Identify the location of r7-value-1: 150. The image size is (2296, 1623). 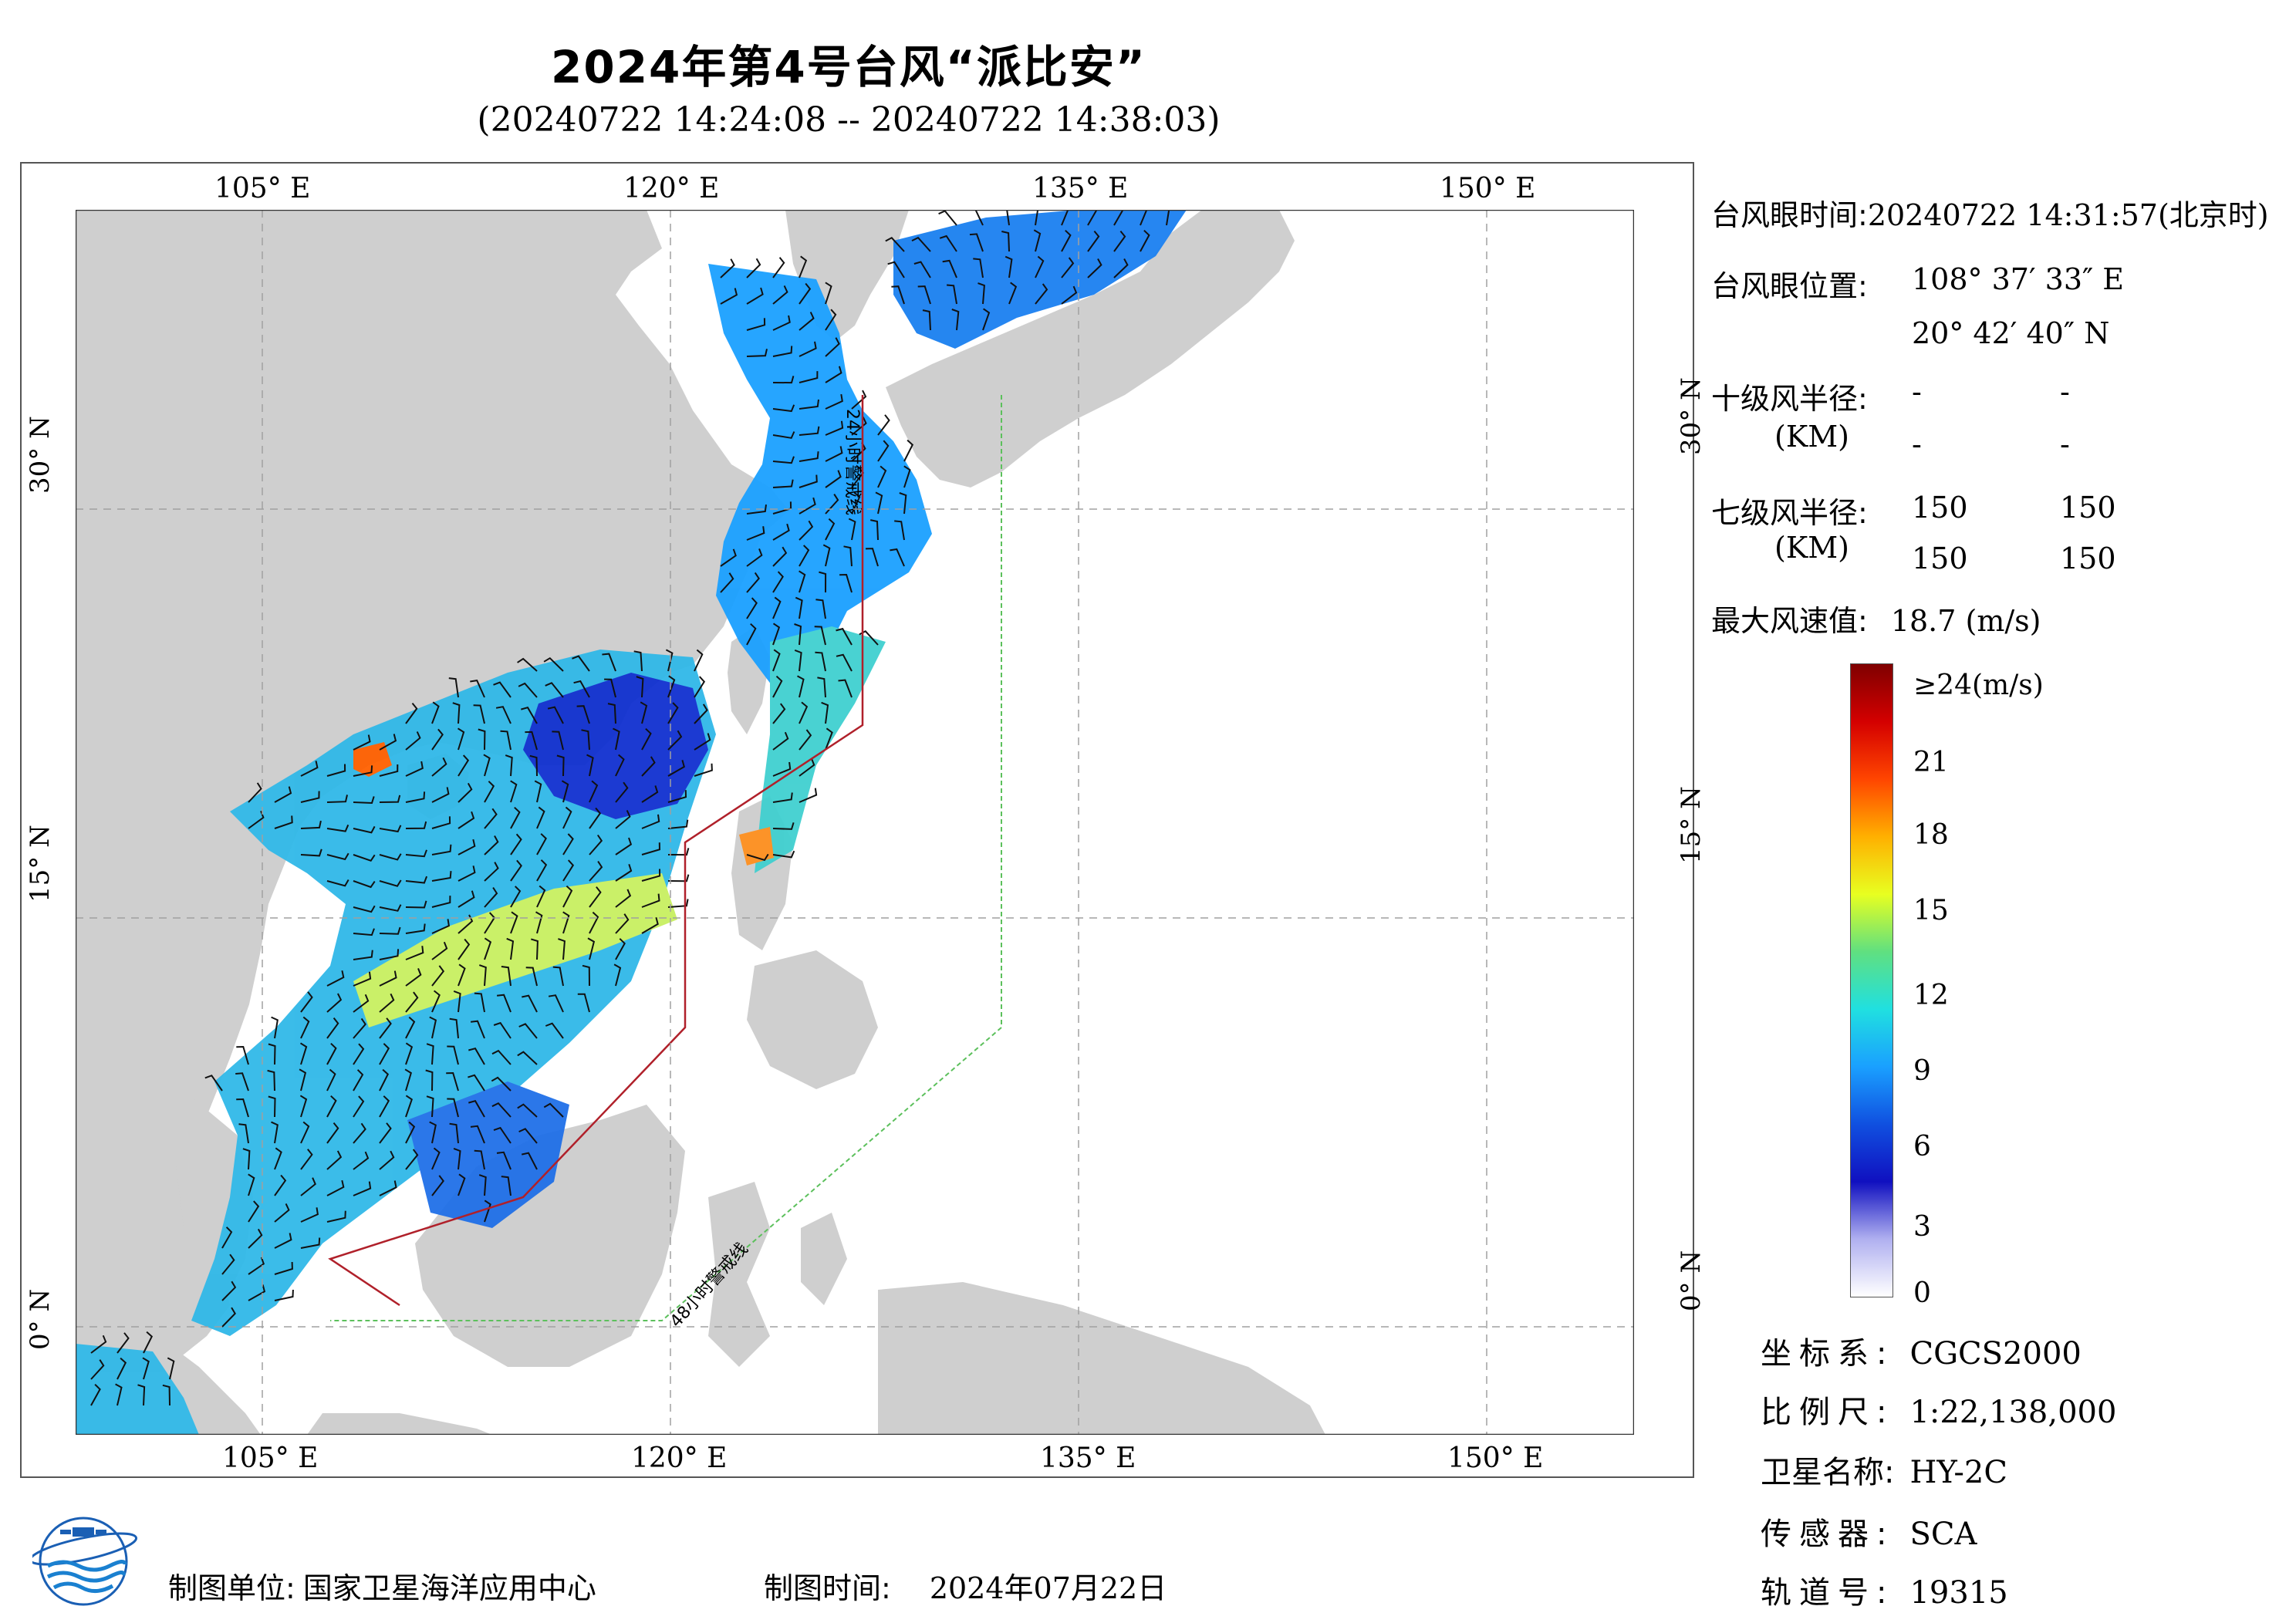
(1940, 508).